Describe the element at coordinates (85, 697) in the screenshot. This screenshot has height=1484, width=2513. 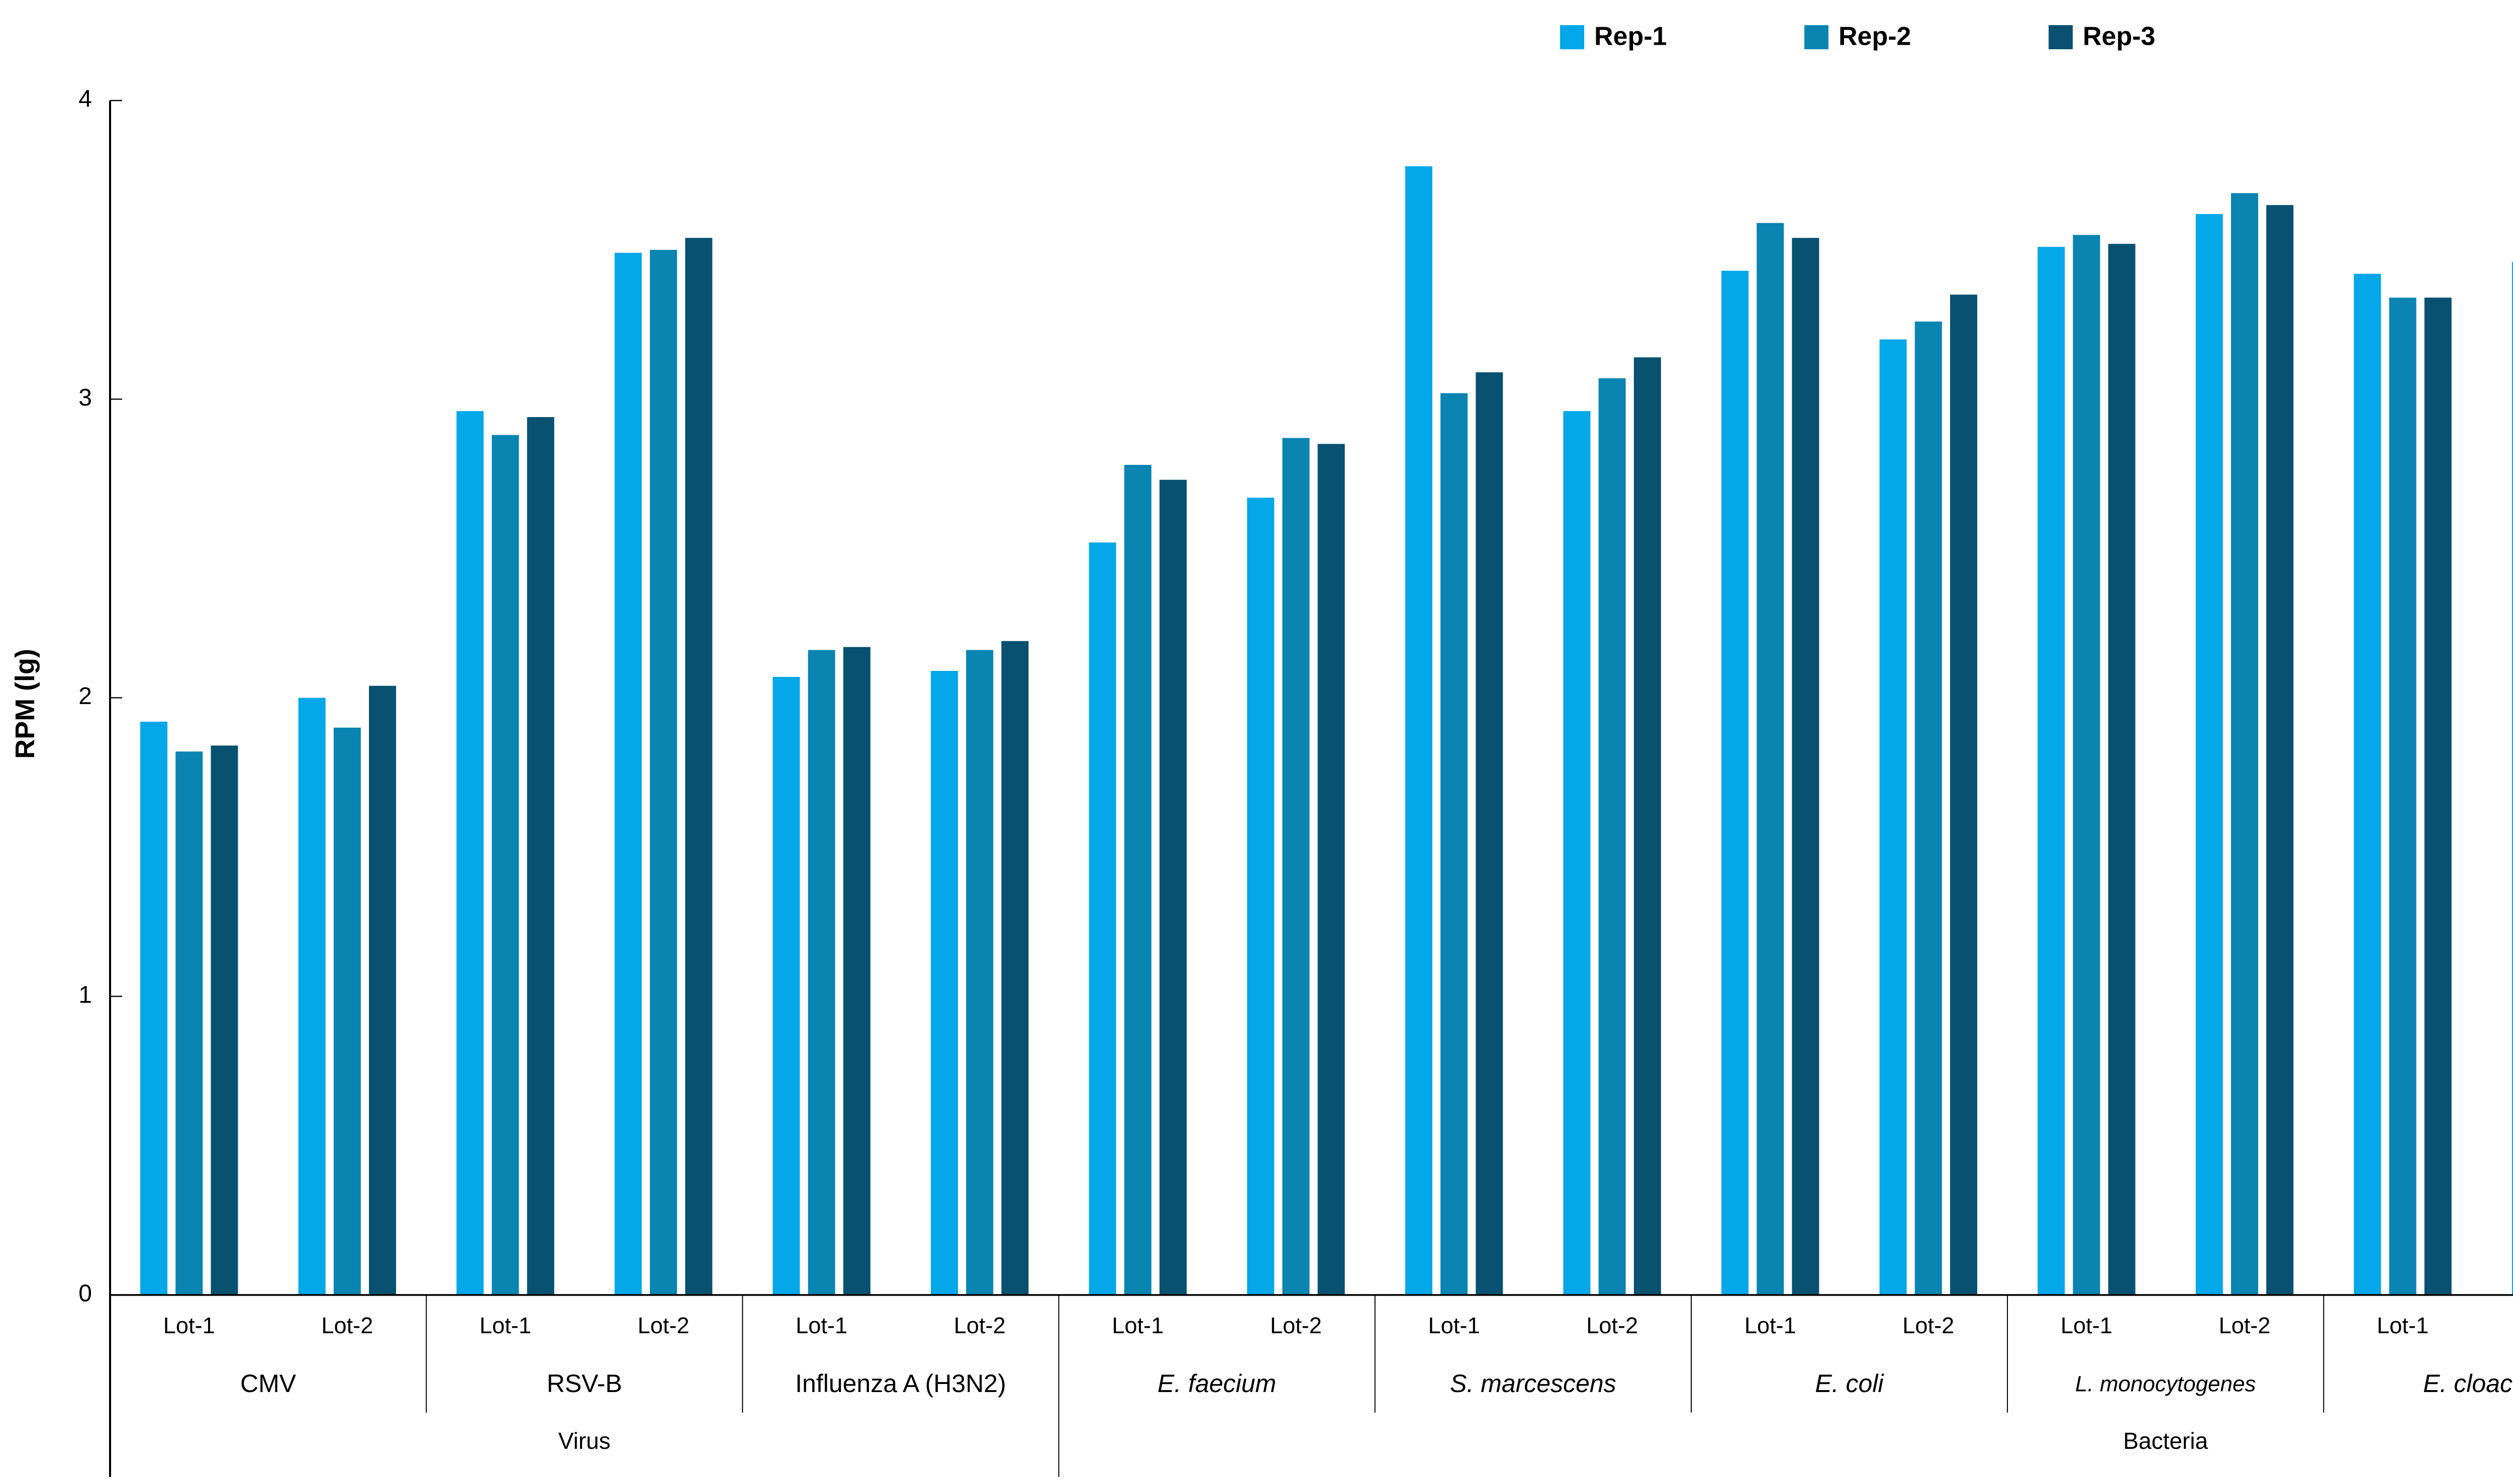
I see `y-tick-label: 2` at that location.